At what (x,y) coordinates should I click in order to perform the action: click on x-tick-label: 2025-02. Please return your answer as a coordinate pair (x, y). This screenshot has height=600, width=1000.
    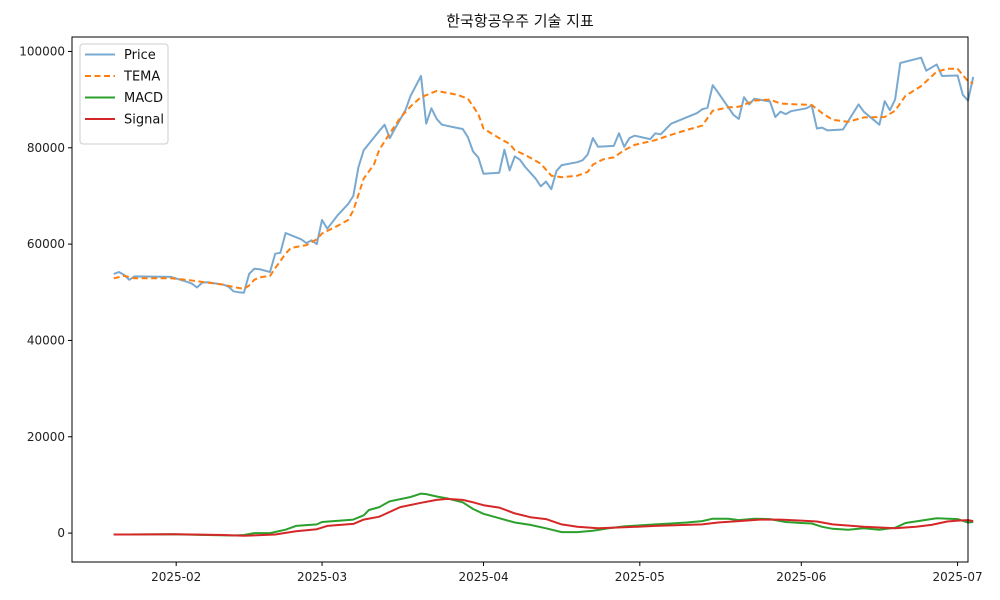
    Looking at the image, I should click on (176, 577).